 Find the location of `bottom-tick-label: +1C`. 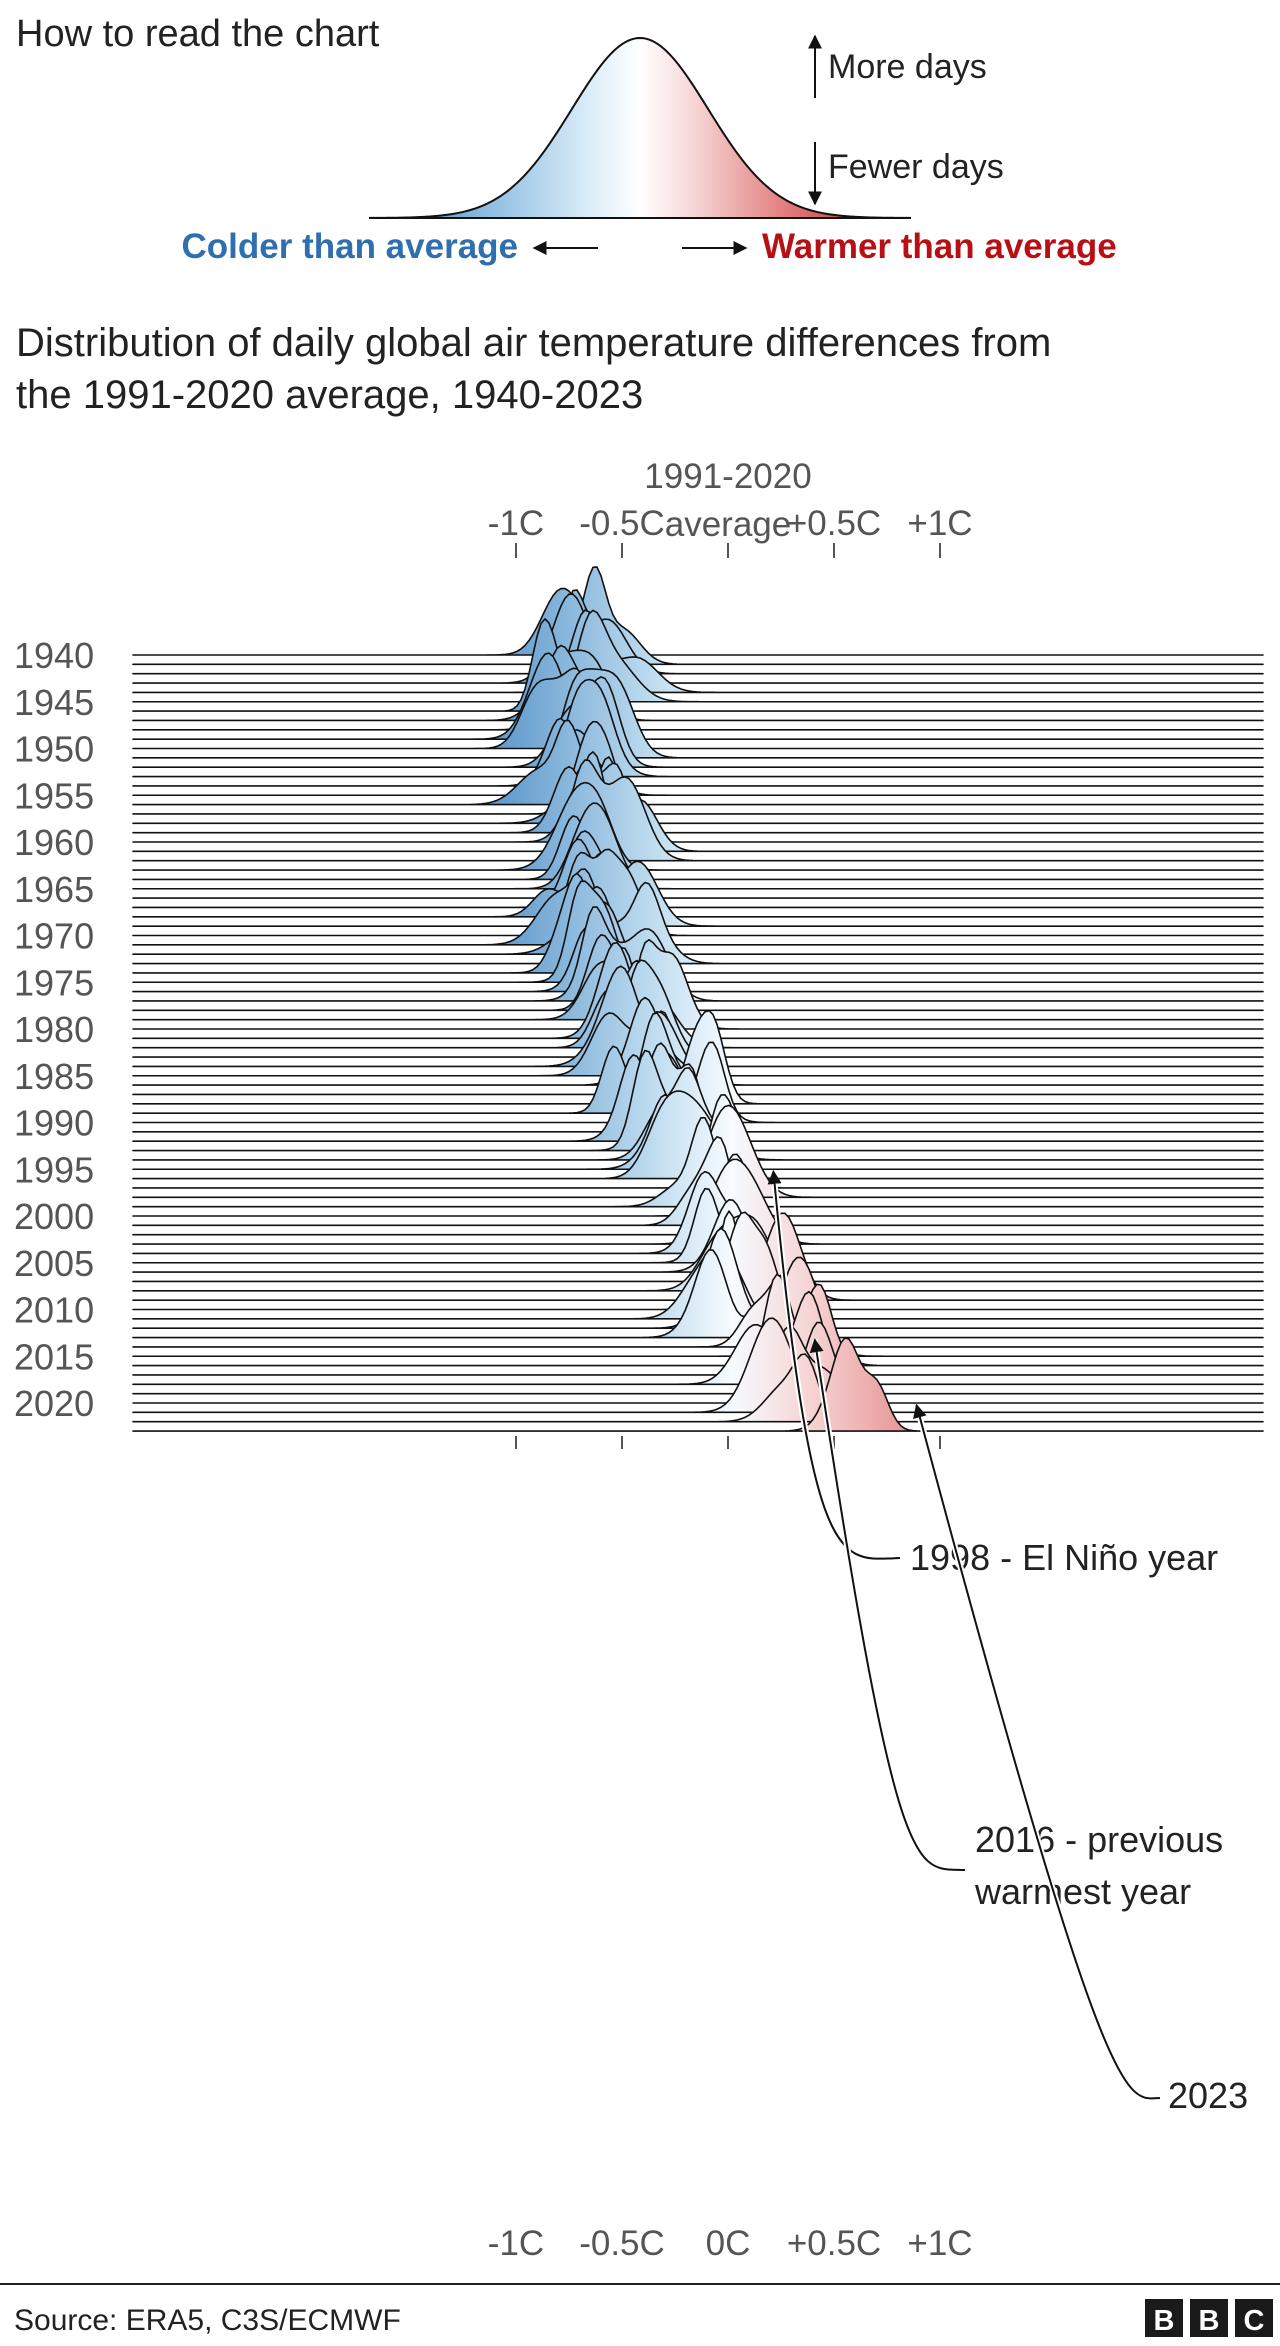

bottom-tick-label: +1C is located at coordinates (939, 2243).